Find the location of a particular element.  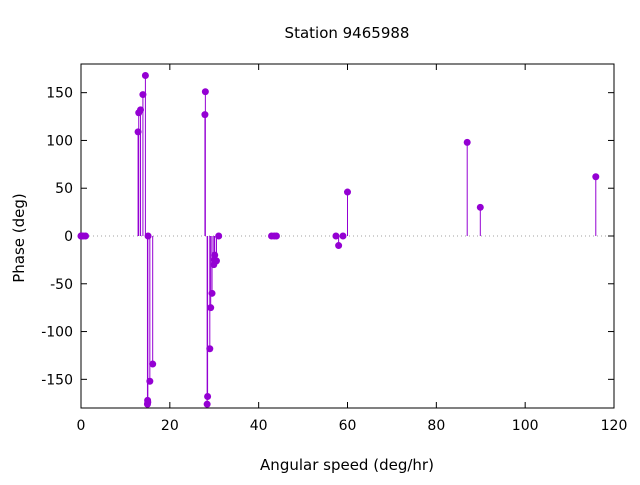

x-tick-label: 0 is located at coordinates (81, 426).